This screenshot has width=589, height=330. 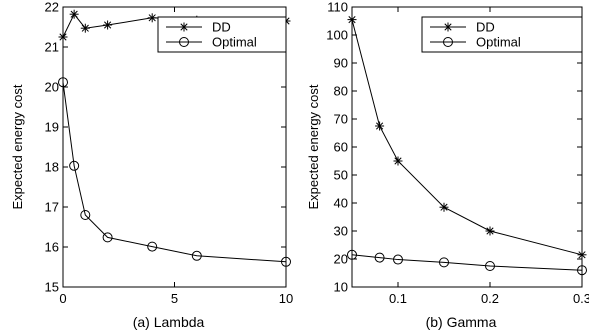 What do you see at coordinates (52, 247) in the screenshot?
I see `y-tick-label: 16` at bounding box center [52, 247].